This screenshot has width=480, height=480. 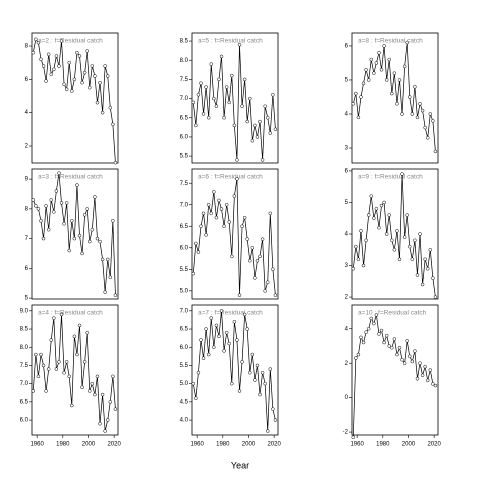 What do you see at coordinates (63, 445) in the screenshot?
I see `x-tick-label: 1980` at bounding box center [63, 445].